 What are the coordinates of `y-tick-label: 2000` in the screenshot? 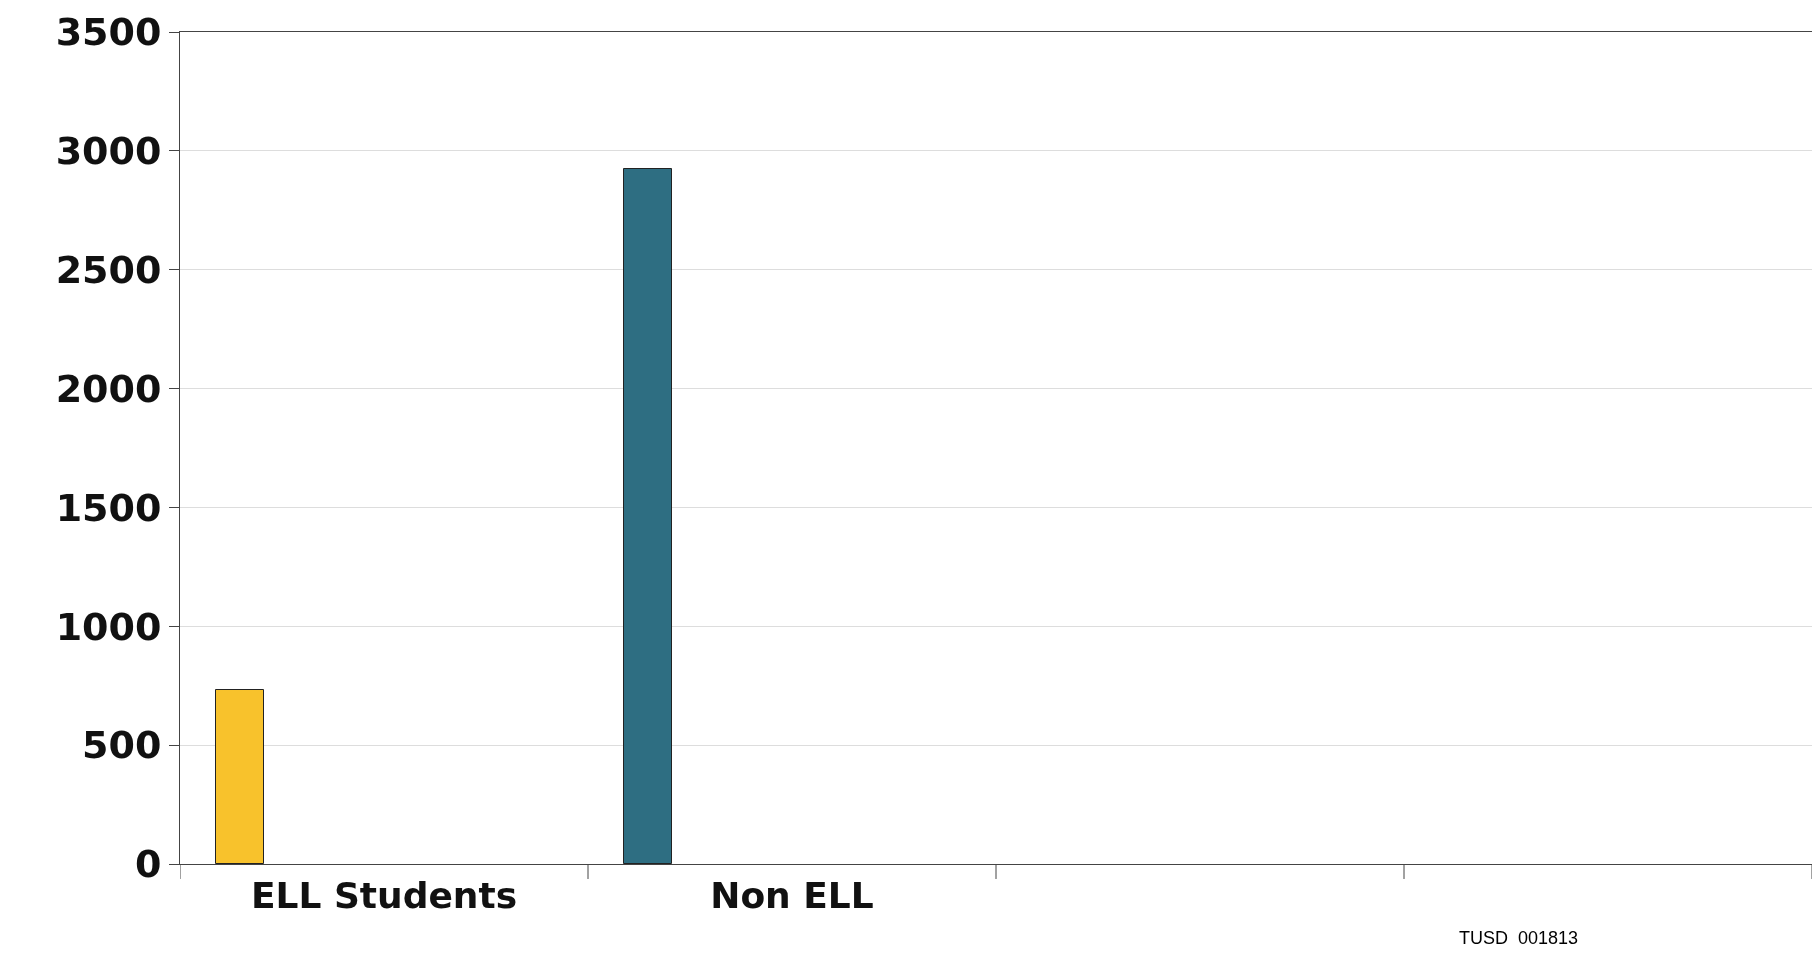 It's located at (108, 388).